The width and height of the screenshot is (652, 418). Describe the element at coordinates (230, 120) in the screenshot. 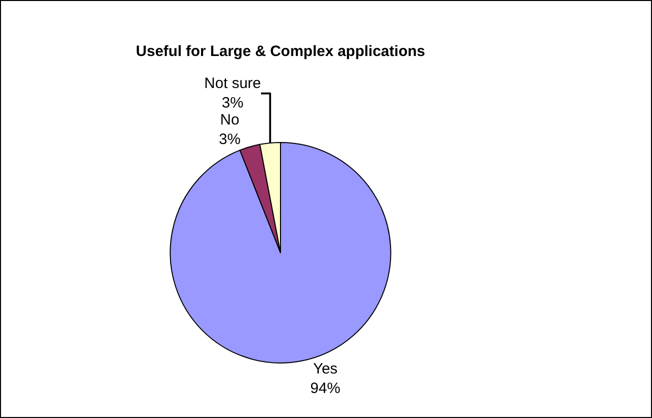

I see `slice-label: No` at that location.